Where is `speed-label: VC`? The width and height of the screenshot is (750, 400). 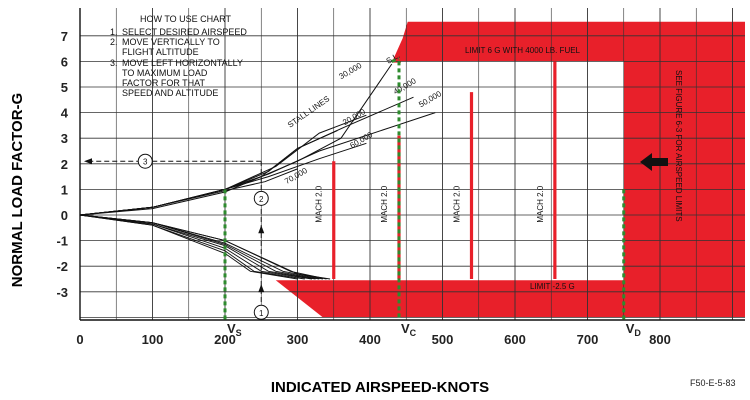 speed-label: VC is located at coordinates (409, 329).